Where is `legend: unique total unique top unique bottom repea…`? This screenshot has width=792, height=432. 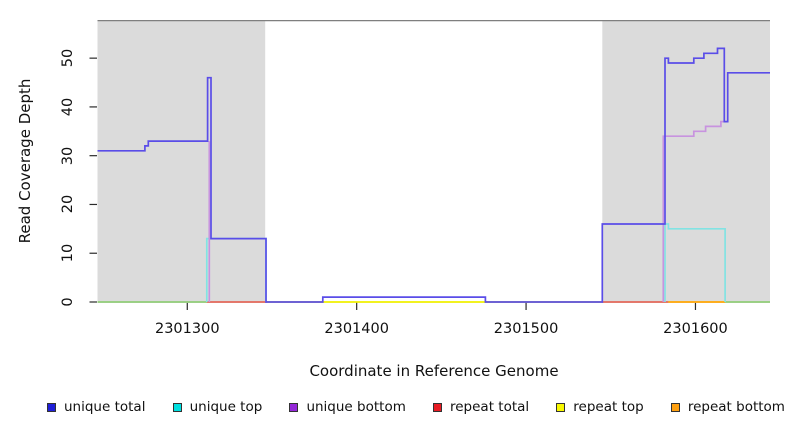 legend: unique total unique top unique bottom repea… is located at coordinates (416, 407).